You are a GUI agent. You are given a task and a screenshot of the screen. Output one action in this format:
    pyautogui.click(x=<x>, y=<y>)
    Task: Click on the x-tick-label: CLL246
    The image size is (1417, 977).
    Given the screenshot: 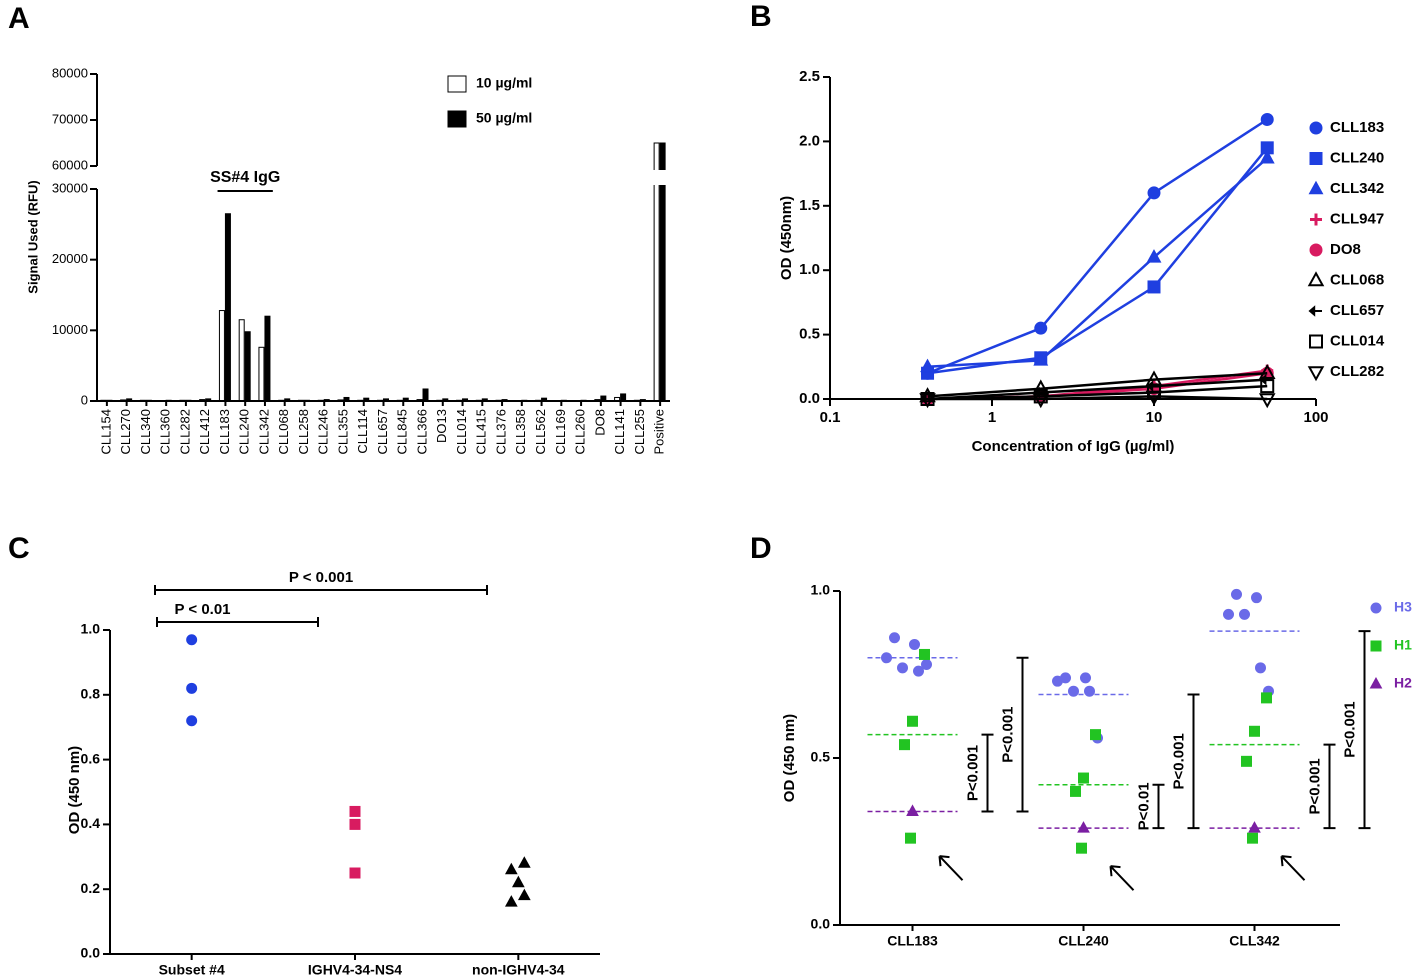 What is the action you would take?
    pyautogui.click(x=323, y=432)
    